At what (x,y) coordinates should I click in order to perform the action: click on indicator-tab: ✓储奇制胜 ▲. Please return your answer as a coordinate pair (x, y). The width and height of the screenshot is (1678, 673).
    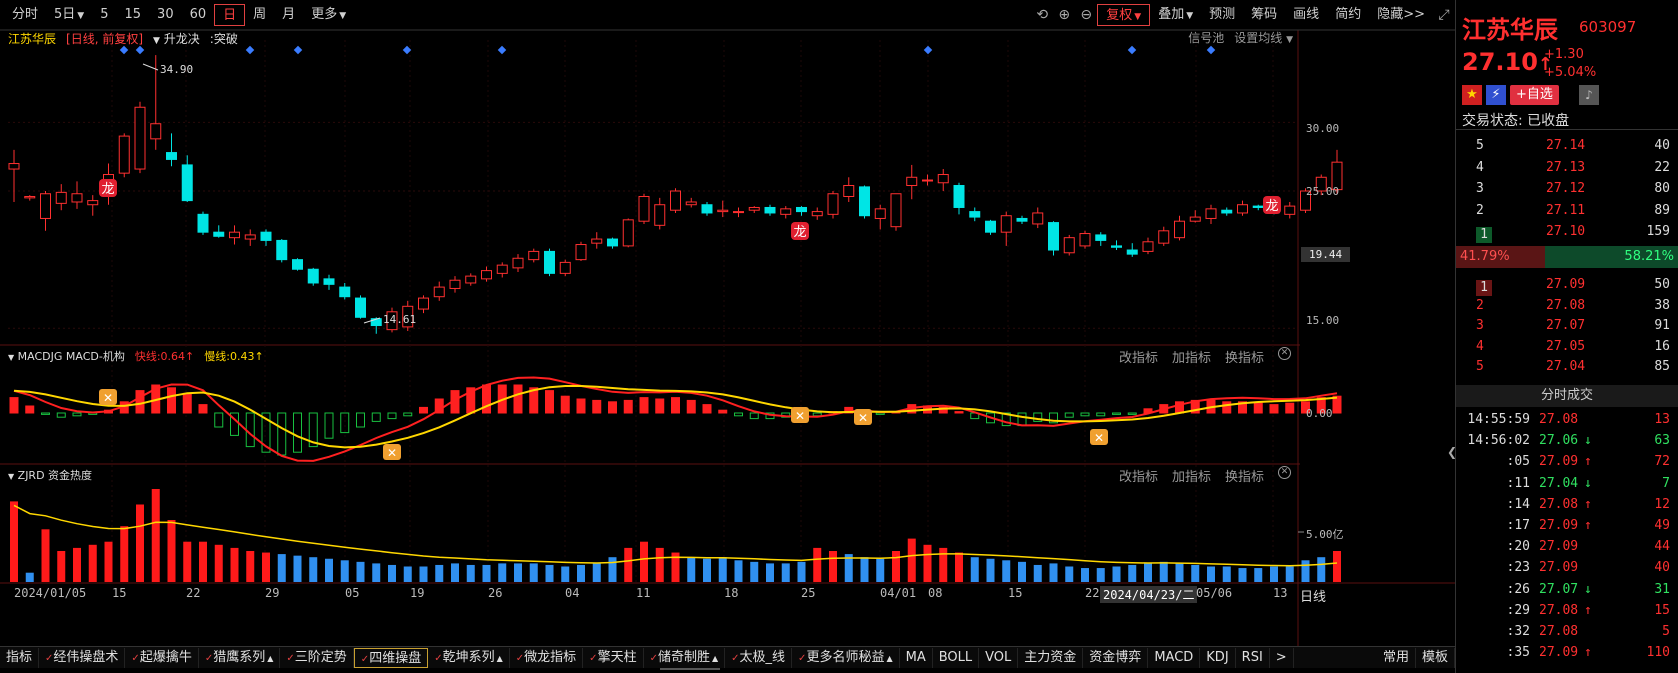
    Looking at the image, I should click on (685, 657).